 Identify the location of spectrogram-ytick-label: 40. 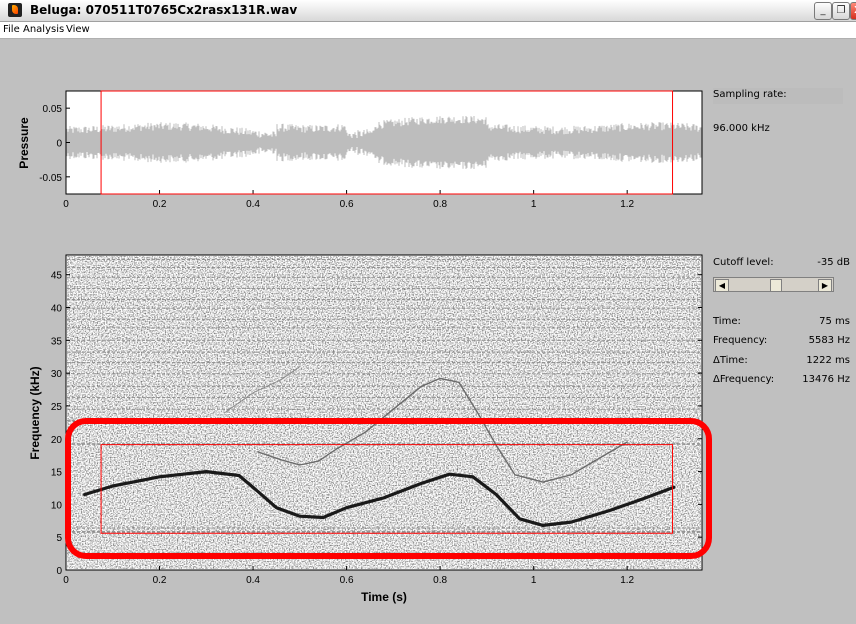
(57, 309).